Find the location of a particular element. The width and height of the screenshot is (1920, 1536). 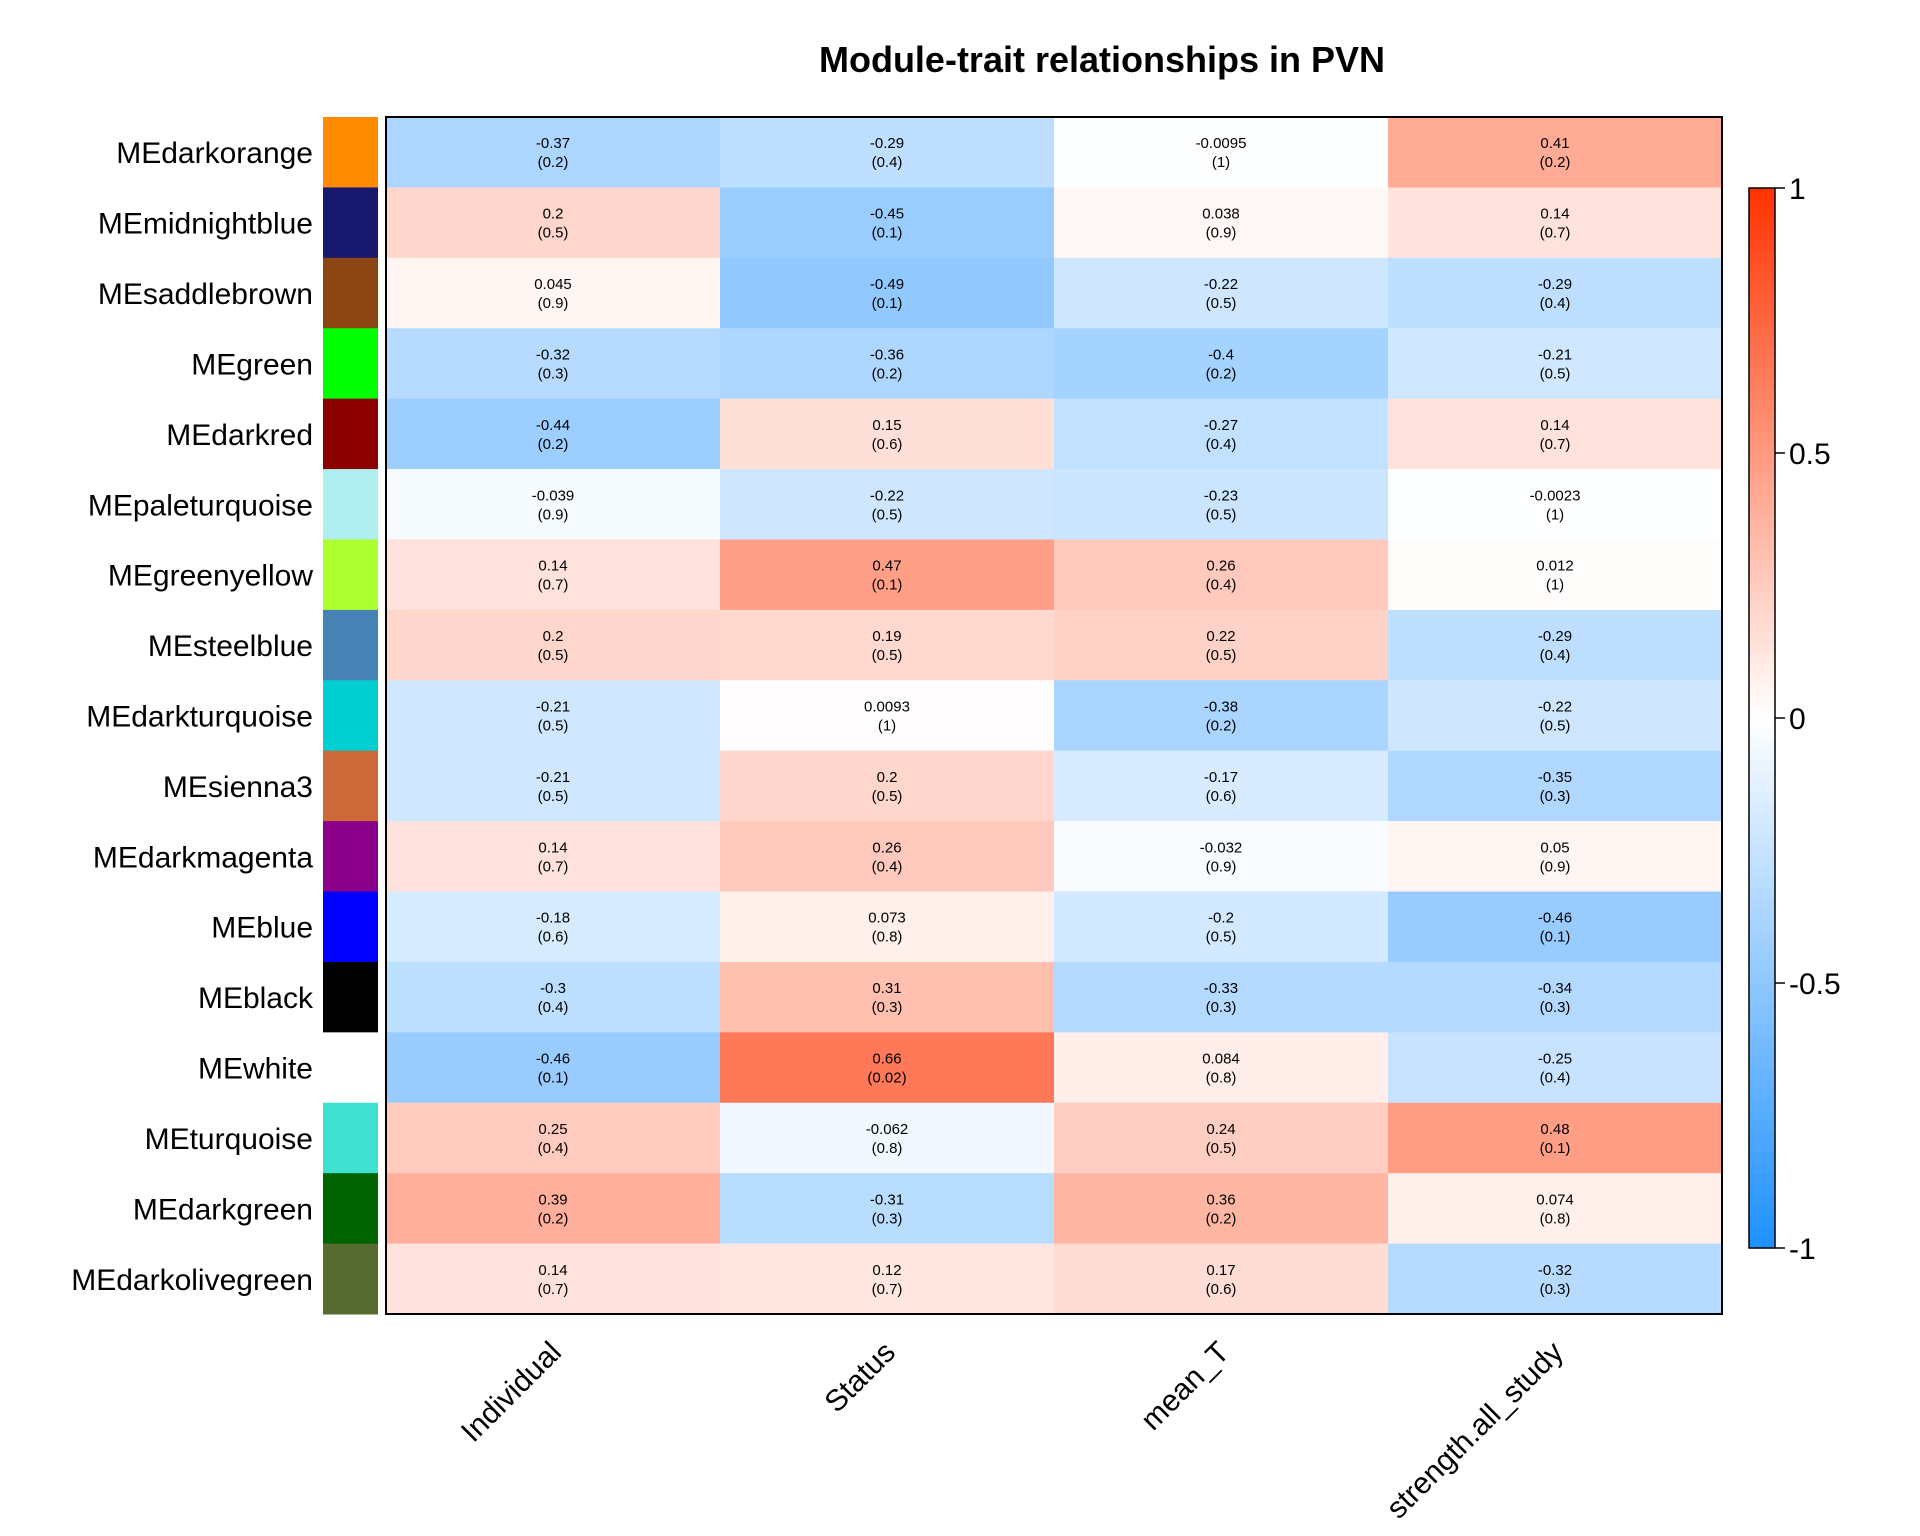

cell-pvalue-label: (0.3) is located at coordinates (1555, 796).